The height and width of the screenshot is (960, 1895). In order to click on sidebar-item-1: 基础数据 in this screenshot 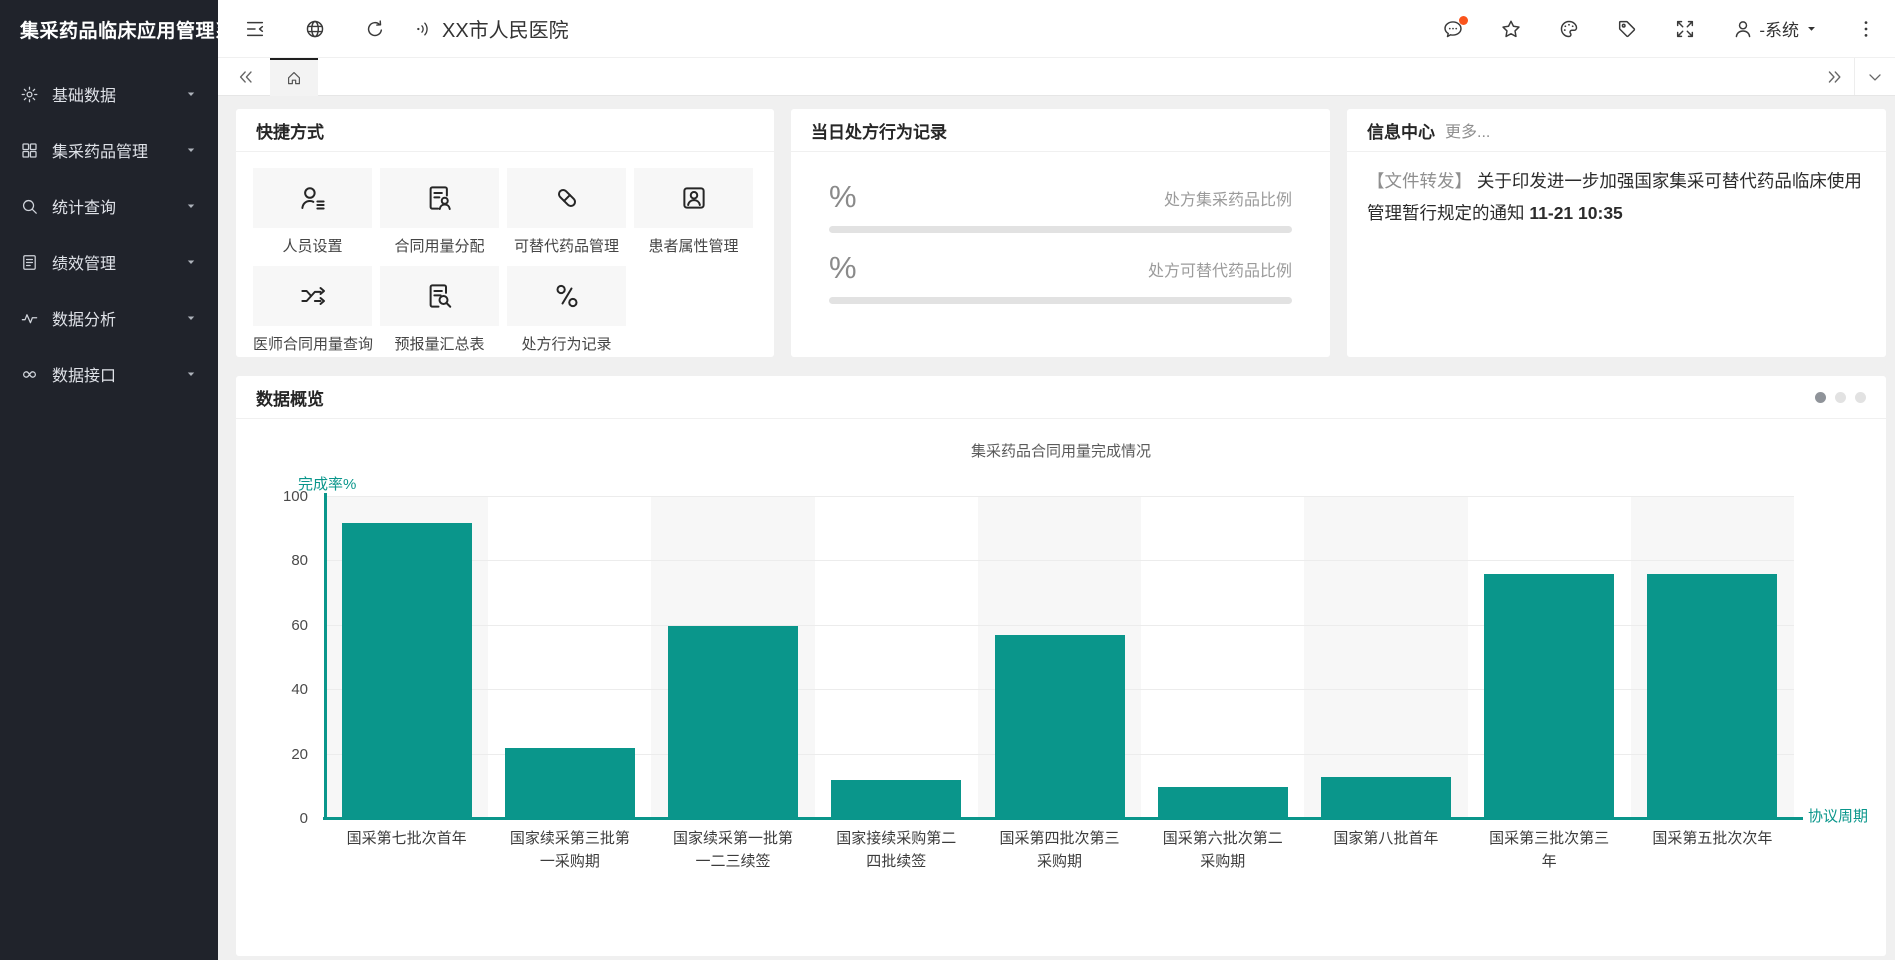, I will do `click(109, 94)`.